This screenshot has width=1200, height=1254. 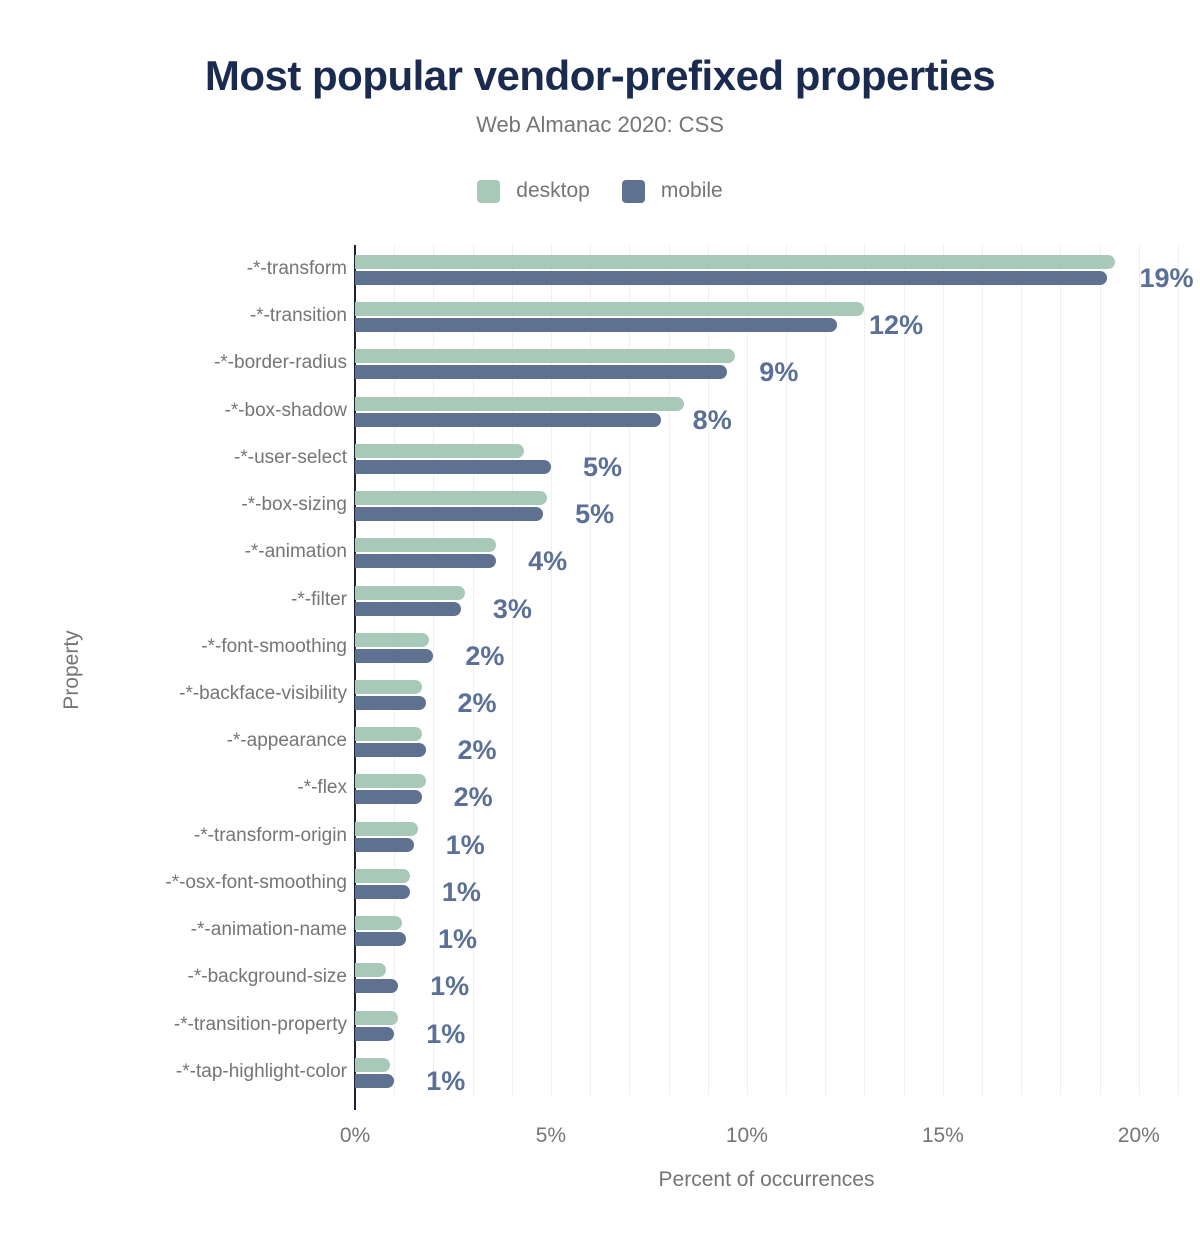 What do you see at coordinates (256, 882) in the screenshot?
I see `category-label: -*-osx-font-smoothing` at bounding box center [256, 882].